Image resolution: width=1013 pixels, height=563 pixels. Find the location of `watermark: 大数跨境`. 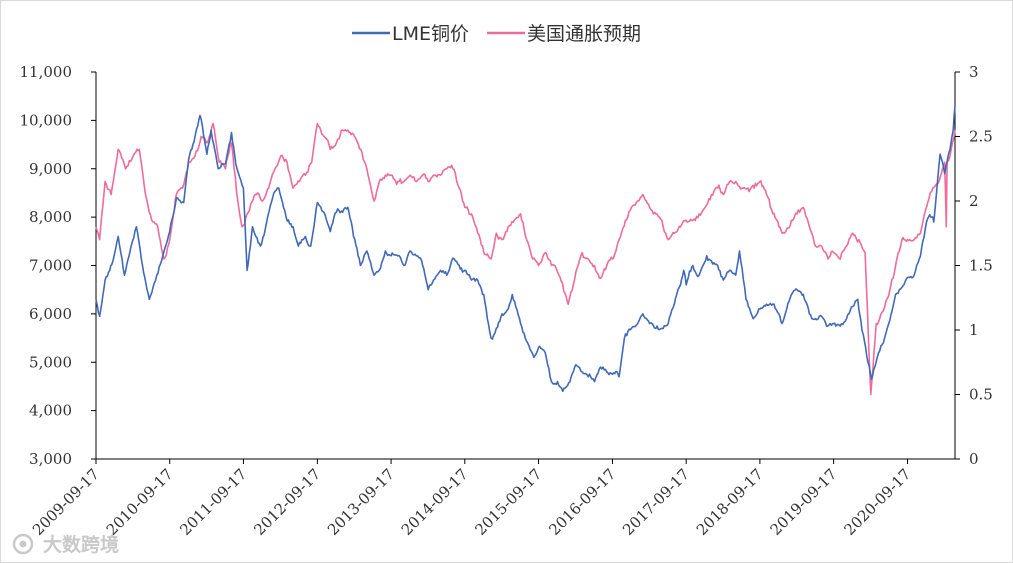

watermark: 大数跨境 is located at coordinates (65, 544).